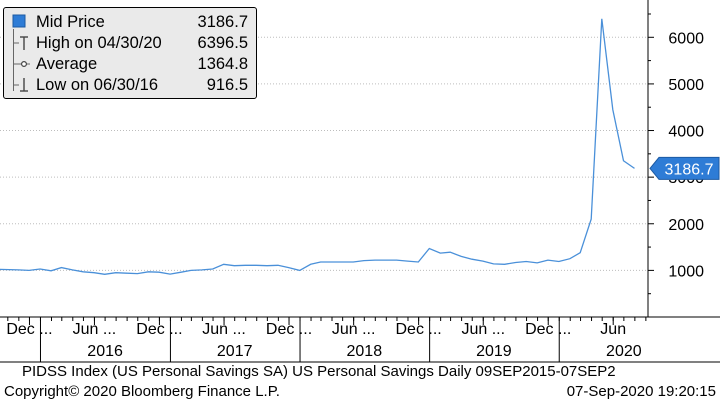 This screenshot has width=720, height=402. I want to click on legend-label: Low on 06/30/16, so click(97, 85).